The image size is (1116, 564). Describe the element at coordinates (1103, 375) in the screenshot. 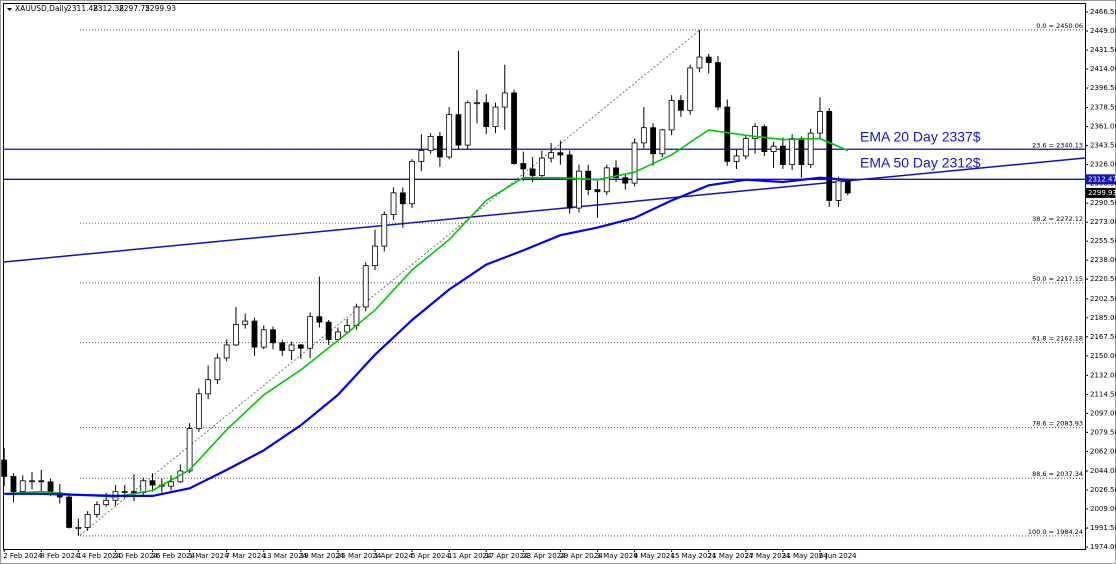

I see `y-tick-label: 2132.00` at that location.